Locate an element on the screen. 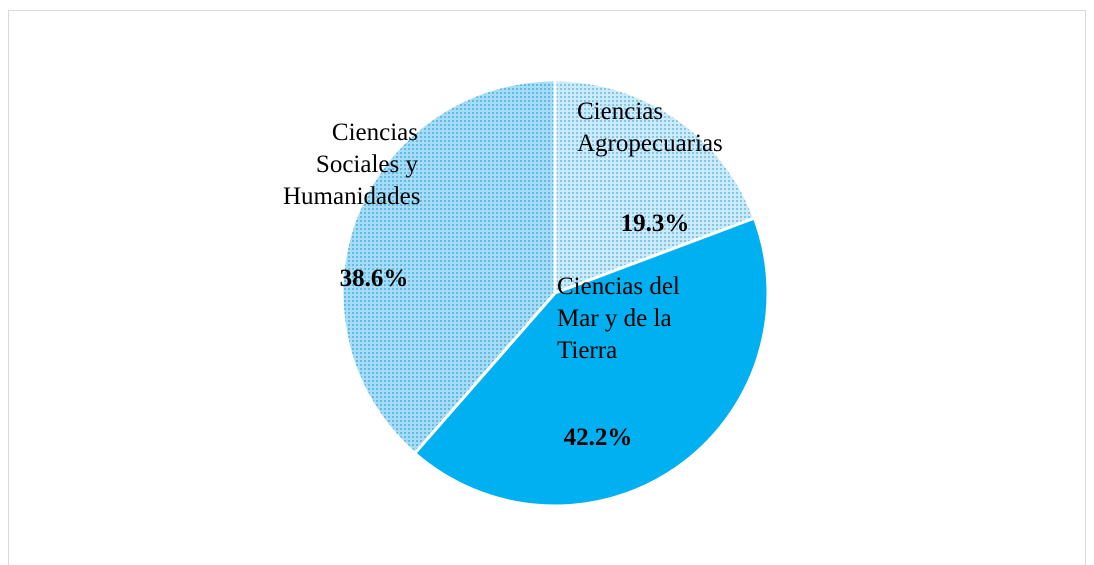 This screenshot has width=1094, height=565. value-label: 42.2% is located at coordinates (598, 437).